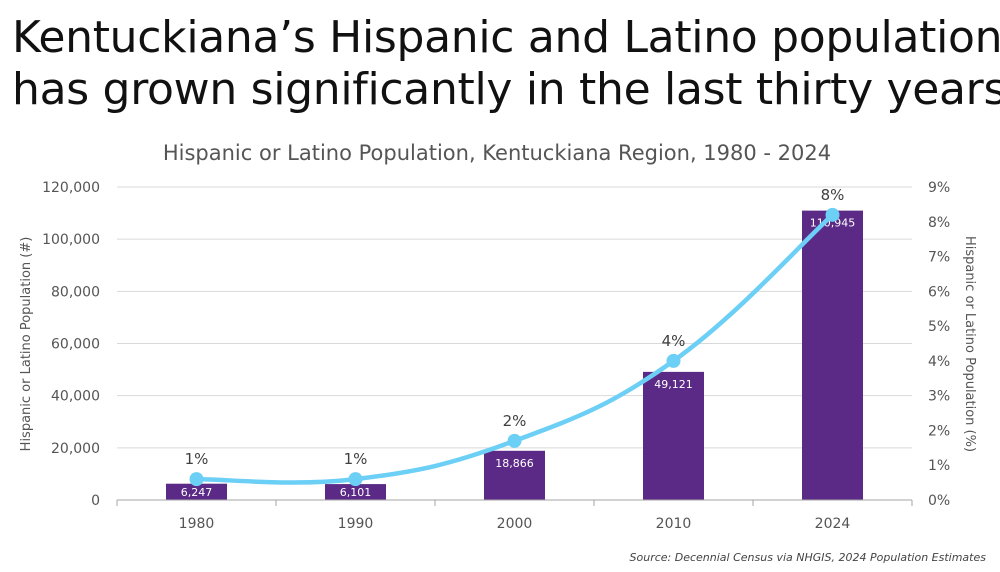 The height and width of the screenshot is (572, 1000). I want to click on y-tick-label-right: 6%, so click(939, 292).